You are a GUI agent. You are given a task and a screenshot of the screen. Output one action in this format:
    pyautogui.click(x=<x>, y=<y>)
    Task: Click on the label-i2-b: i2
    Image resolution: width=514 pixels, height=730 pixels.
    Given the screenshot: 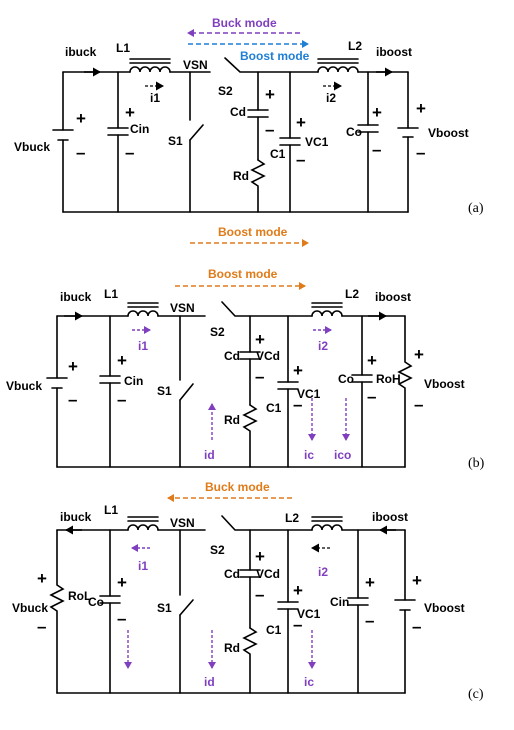 What is the action you would take?
    pyautogui.click(x=323, y=346)
    